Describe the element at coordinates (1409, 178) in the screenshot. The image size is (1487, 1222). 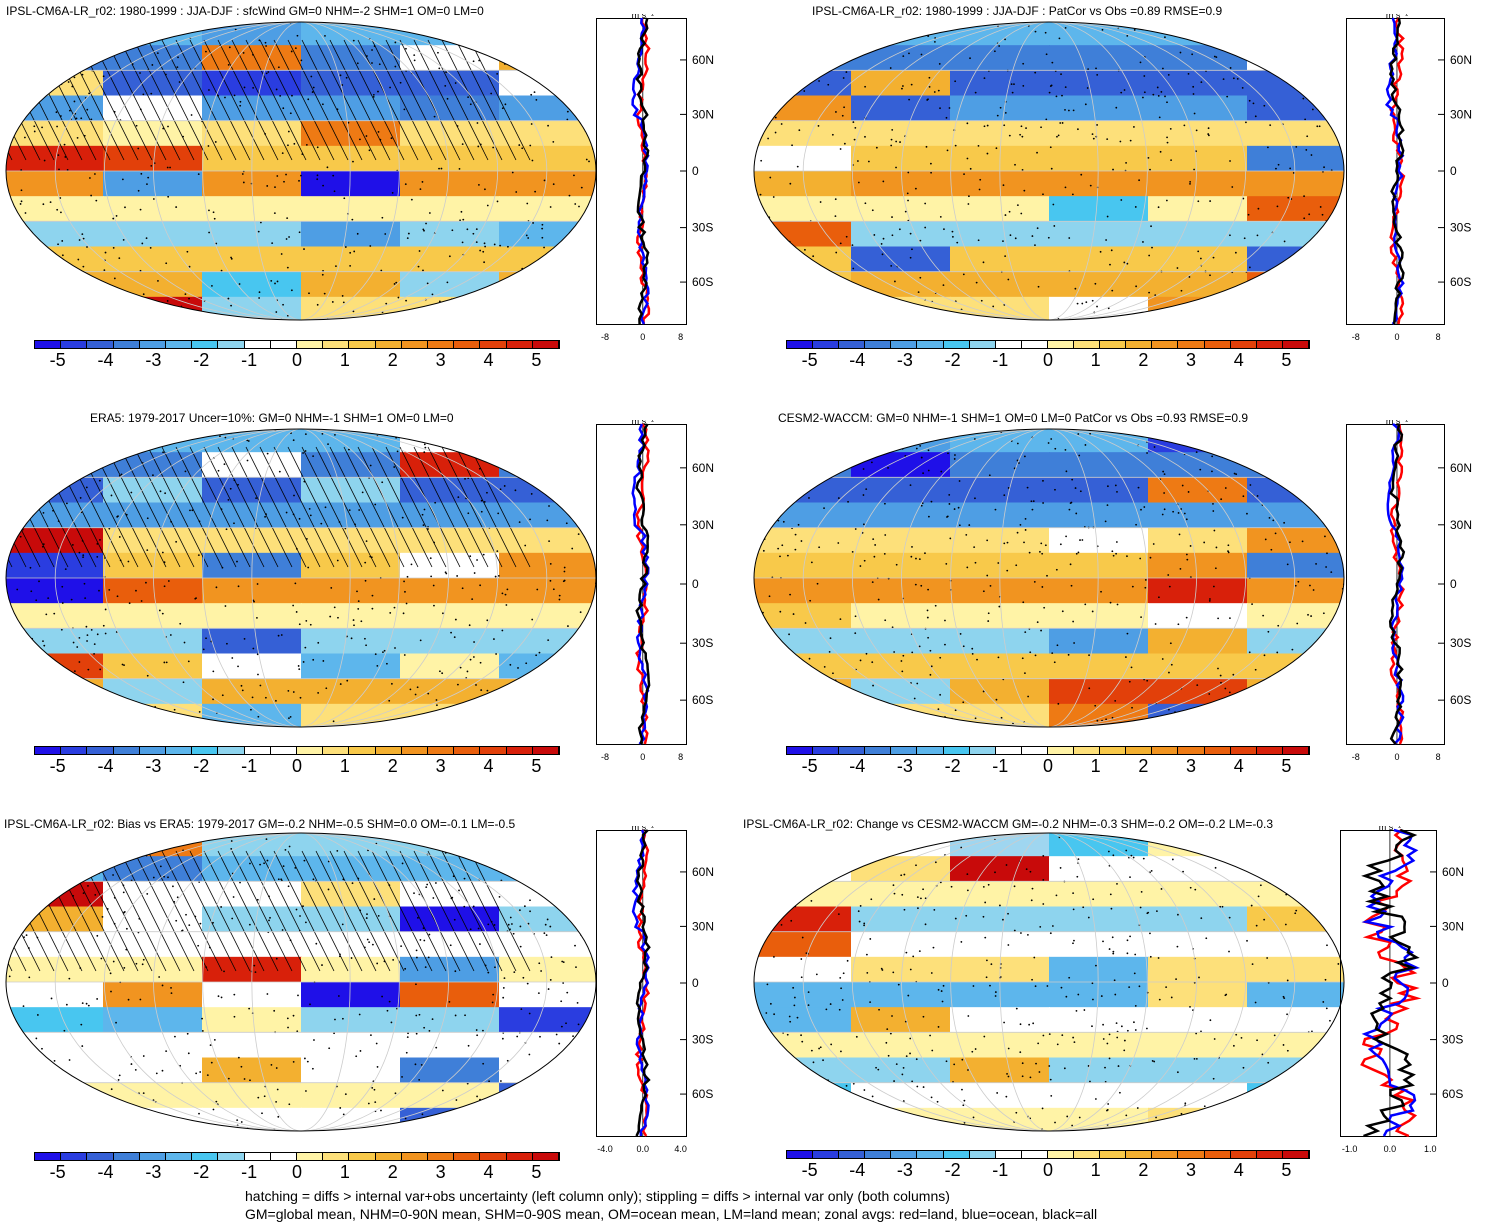
I see `zonal-average-panel-2: m s⁻¹ 60N 30N 0 30S 60S -8 0 8` at that location.